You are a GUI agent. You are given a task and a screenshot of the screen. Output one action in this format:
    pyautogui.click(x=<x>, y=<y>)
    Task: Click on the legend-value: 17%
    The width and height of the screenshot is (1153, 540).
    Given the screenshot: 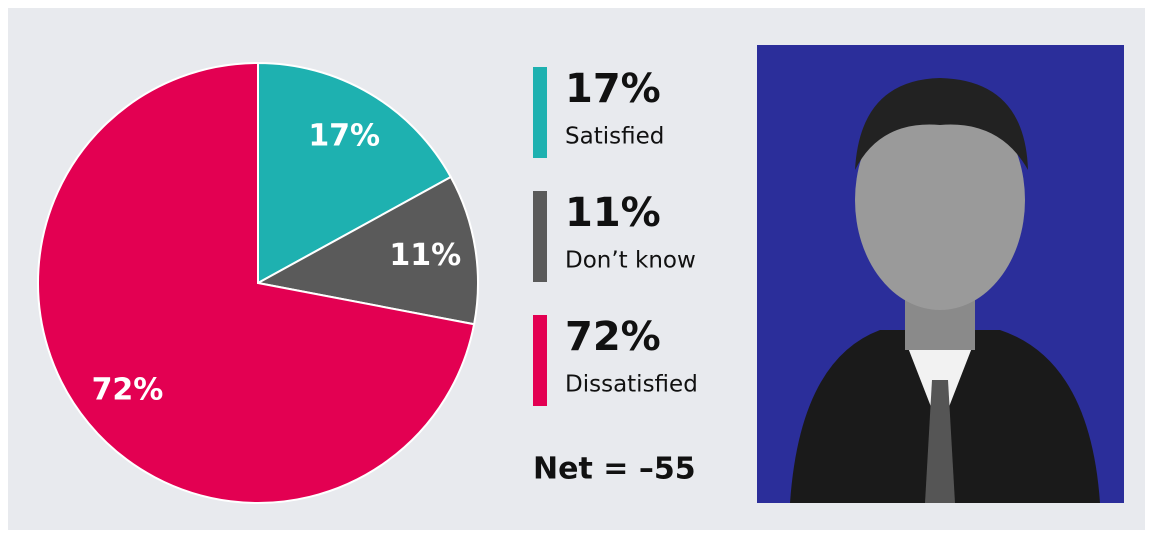 What is the action you would take?
    pyautogui.click(x=613, y=89)
    